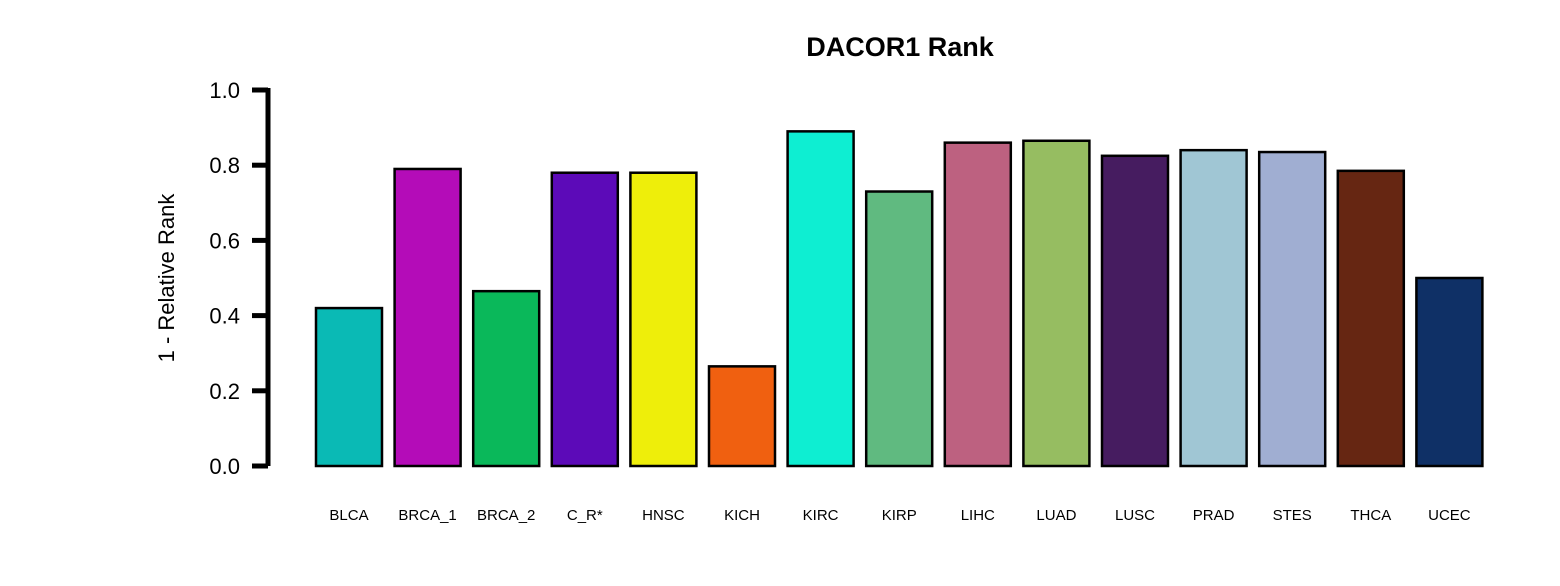  Describe the element at coordinates (1135, 311) in the screenshot. I see `bar-lusc` at that location.